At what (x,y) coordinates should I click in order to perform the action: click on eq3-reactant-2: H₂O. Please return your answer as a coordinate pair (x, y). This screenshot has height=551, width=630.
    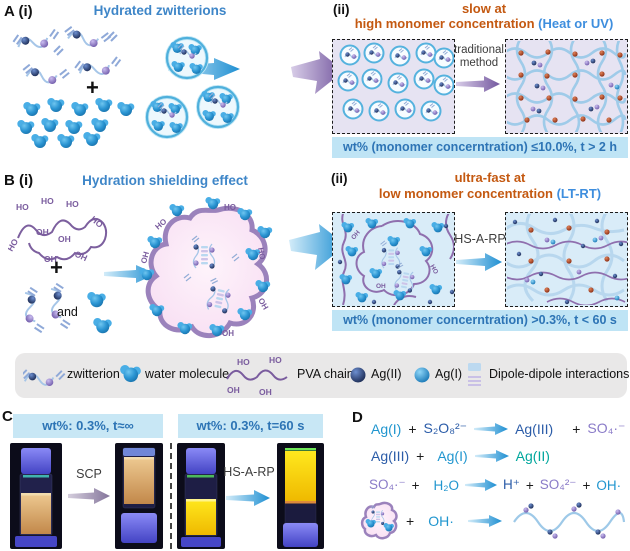
    Looking at the image, I should click on (446, 485).